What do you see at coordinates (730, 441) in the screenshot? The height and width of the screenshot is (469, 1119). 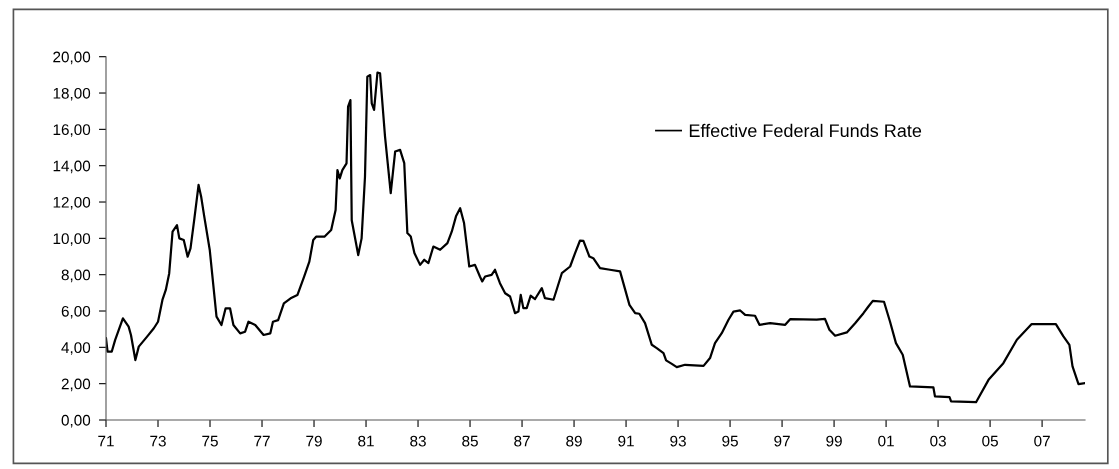 I see `x-tick-label: 95` at bounding box center [730, 441].